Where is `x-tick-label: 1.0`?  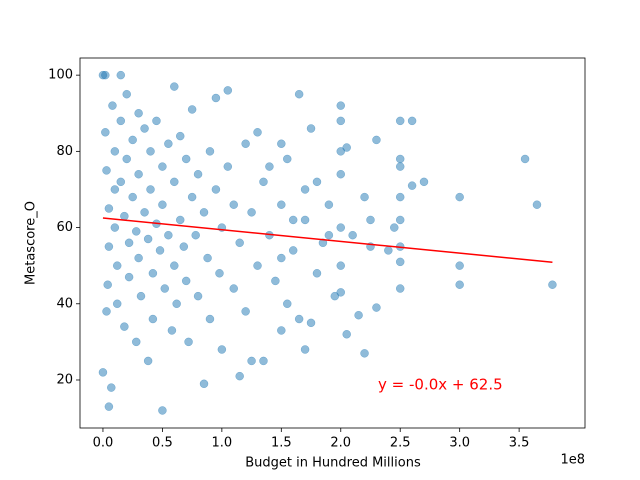 x-tick-label: 1.0 is located at coordinates (222, 443).